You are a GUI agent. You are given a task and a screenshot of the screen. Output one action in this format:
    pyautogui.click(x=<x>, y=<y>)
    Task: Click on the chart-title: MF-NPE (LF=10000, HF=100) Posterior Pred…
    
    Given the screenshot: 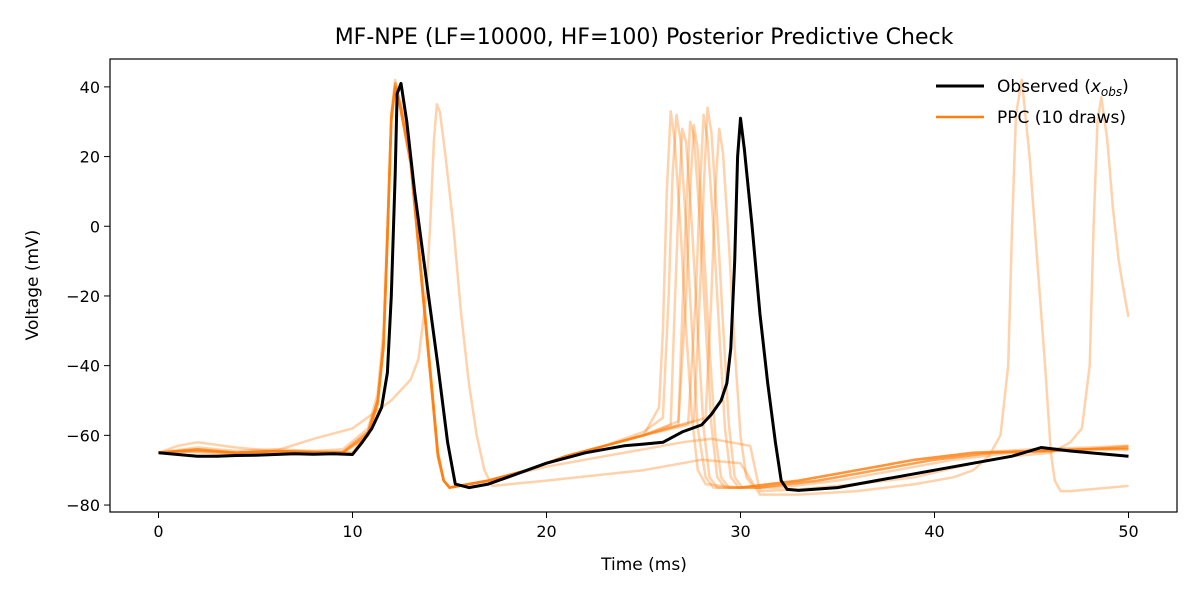 What is the action you would take?
    pyautogui.click(x=644, y=37)
    